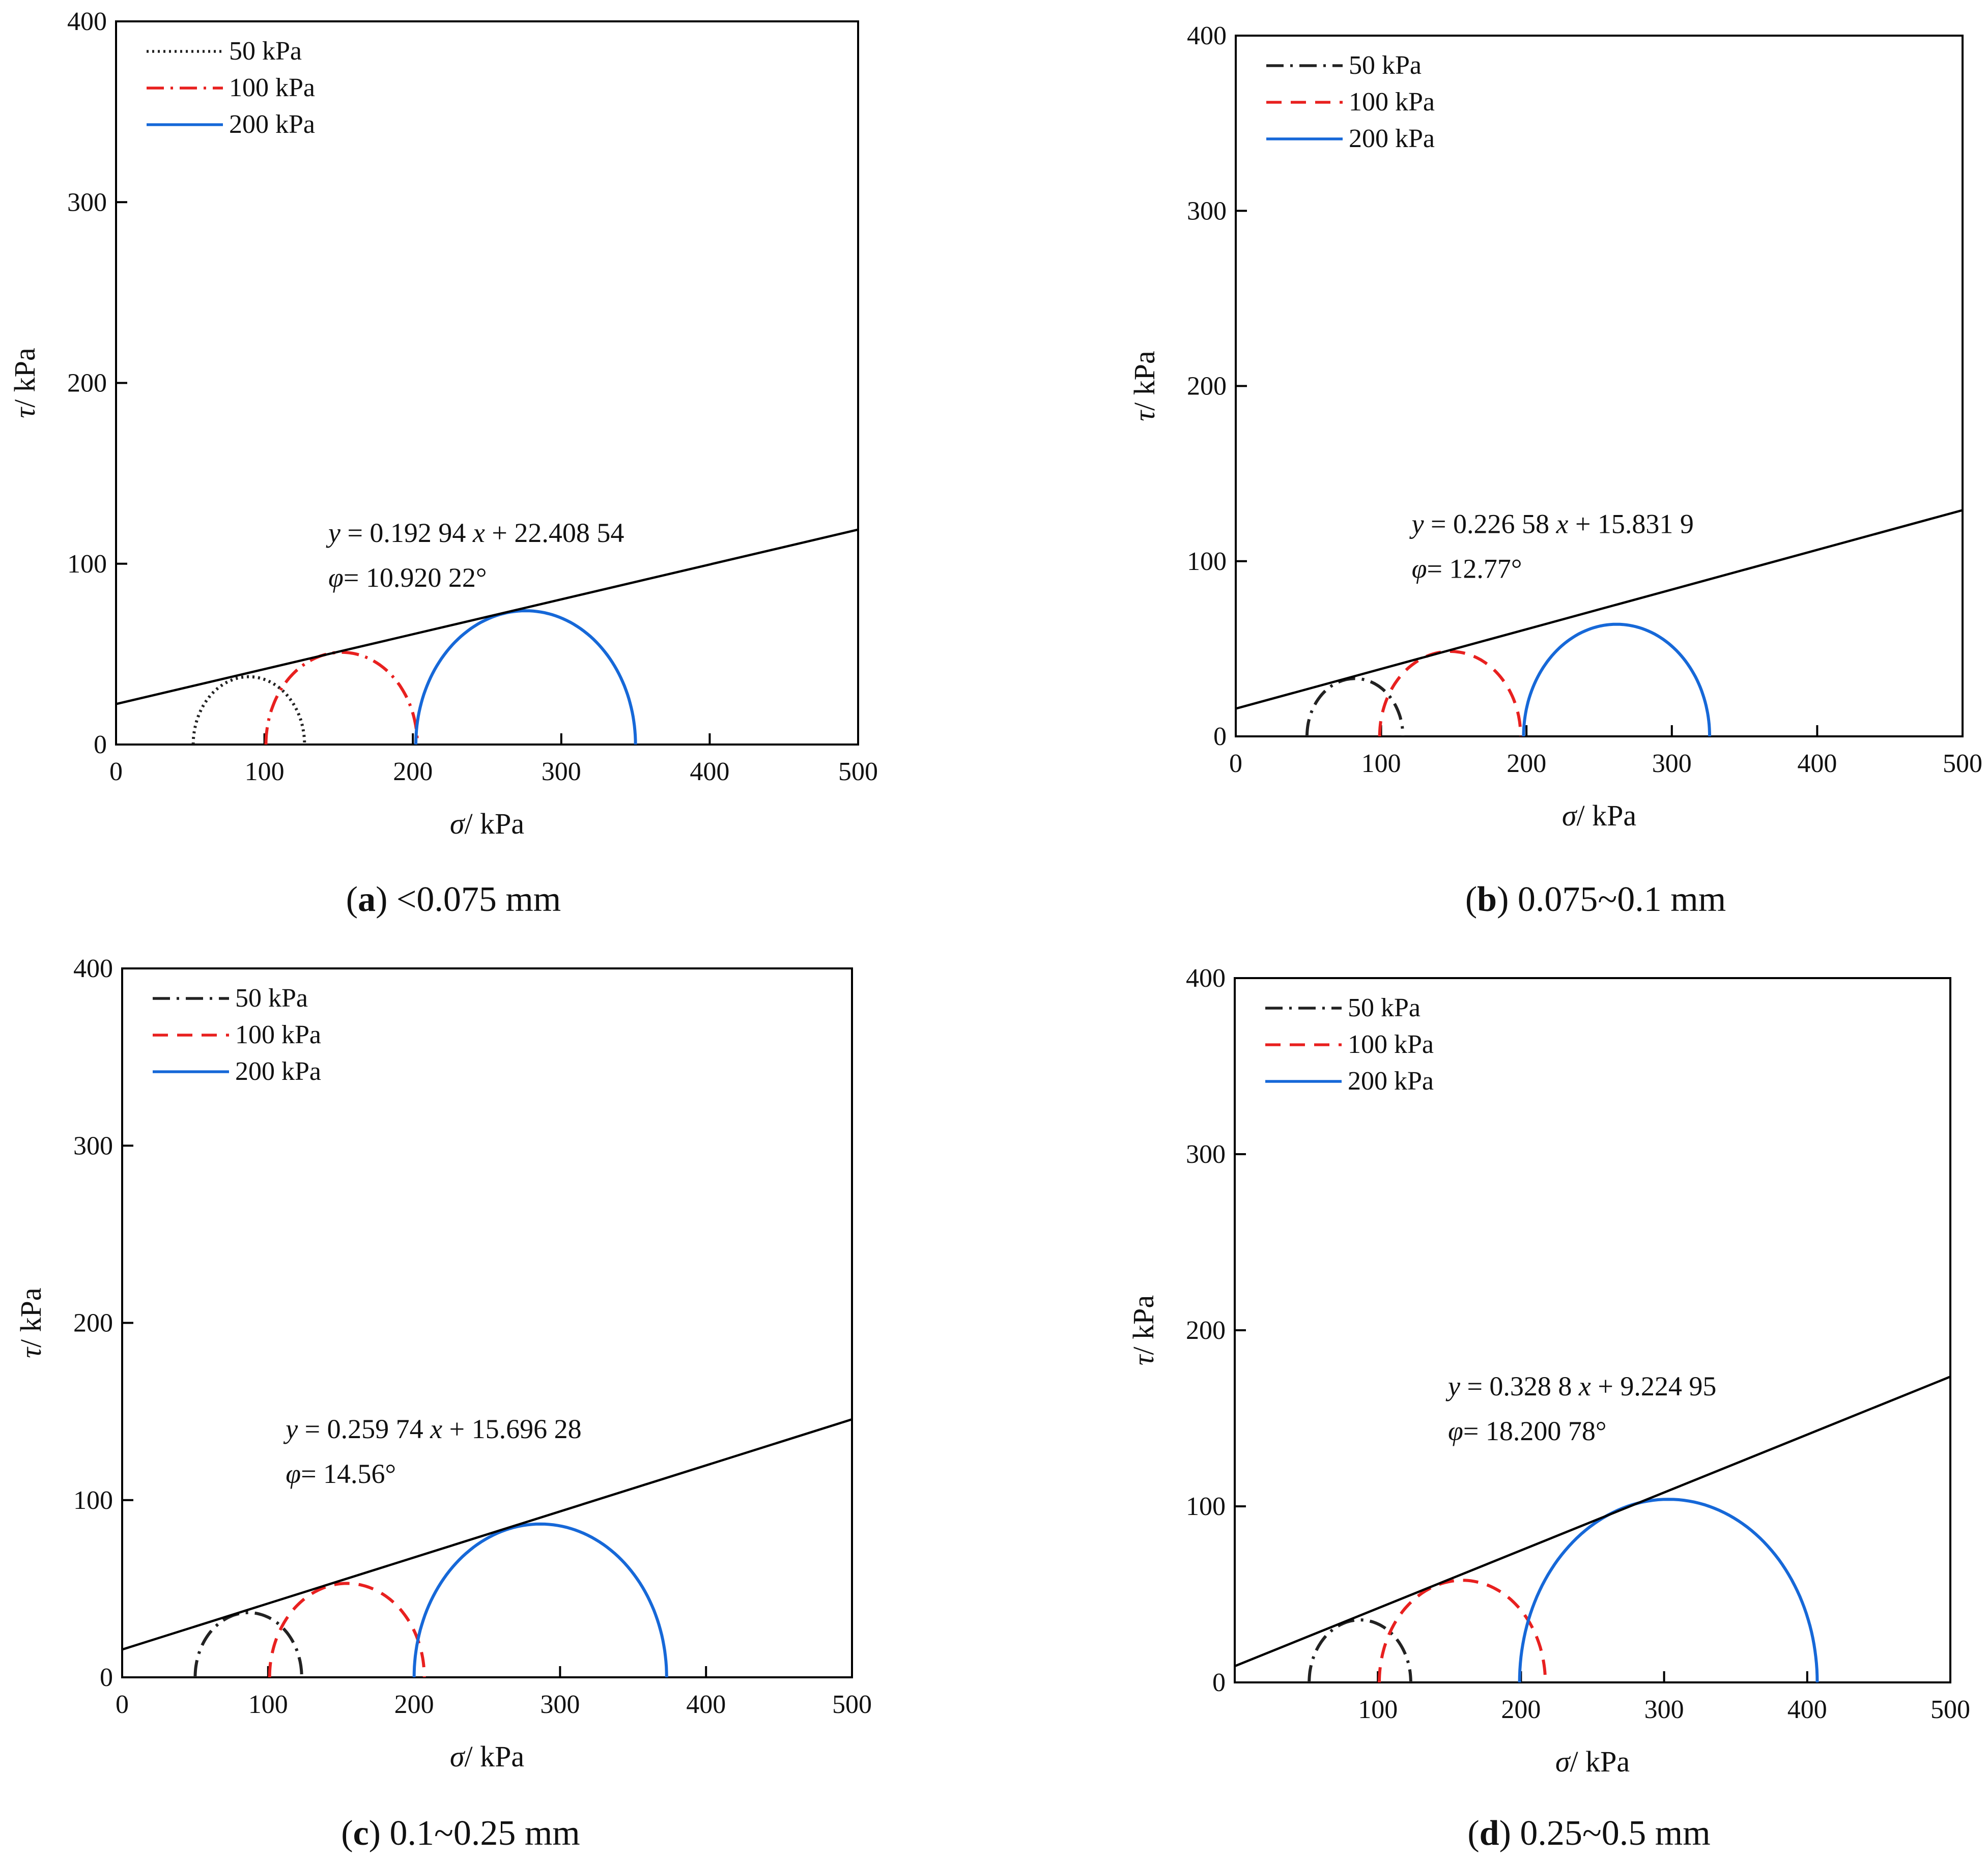 The image size is (1988, 1859). I want to click on equation-slope: = 0.192 94, so click(407, 533).